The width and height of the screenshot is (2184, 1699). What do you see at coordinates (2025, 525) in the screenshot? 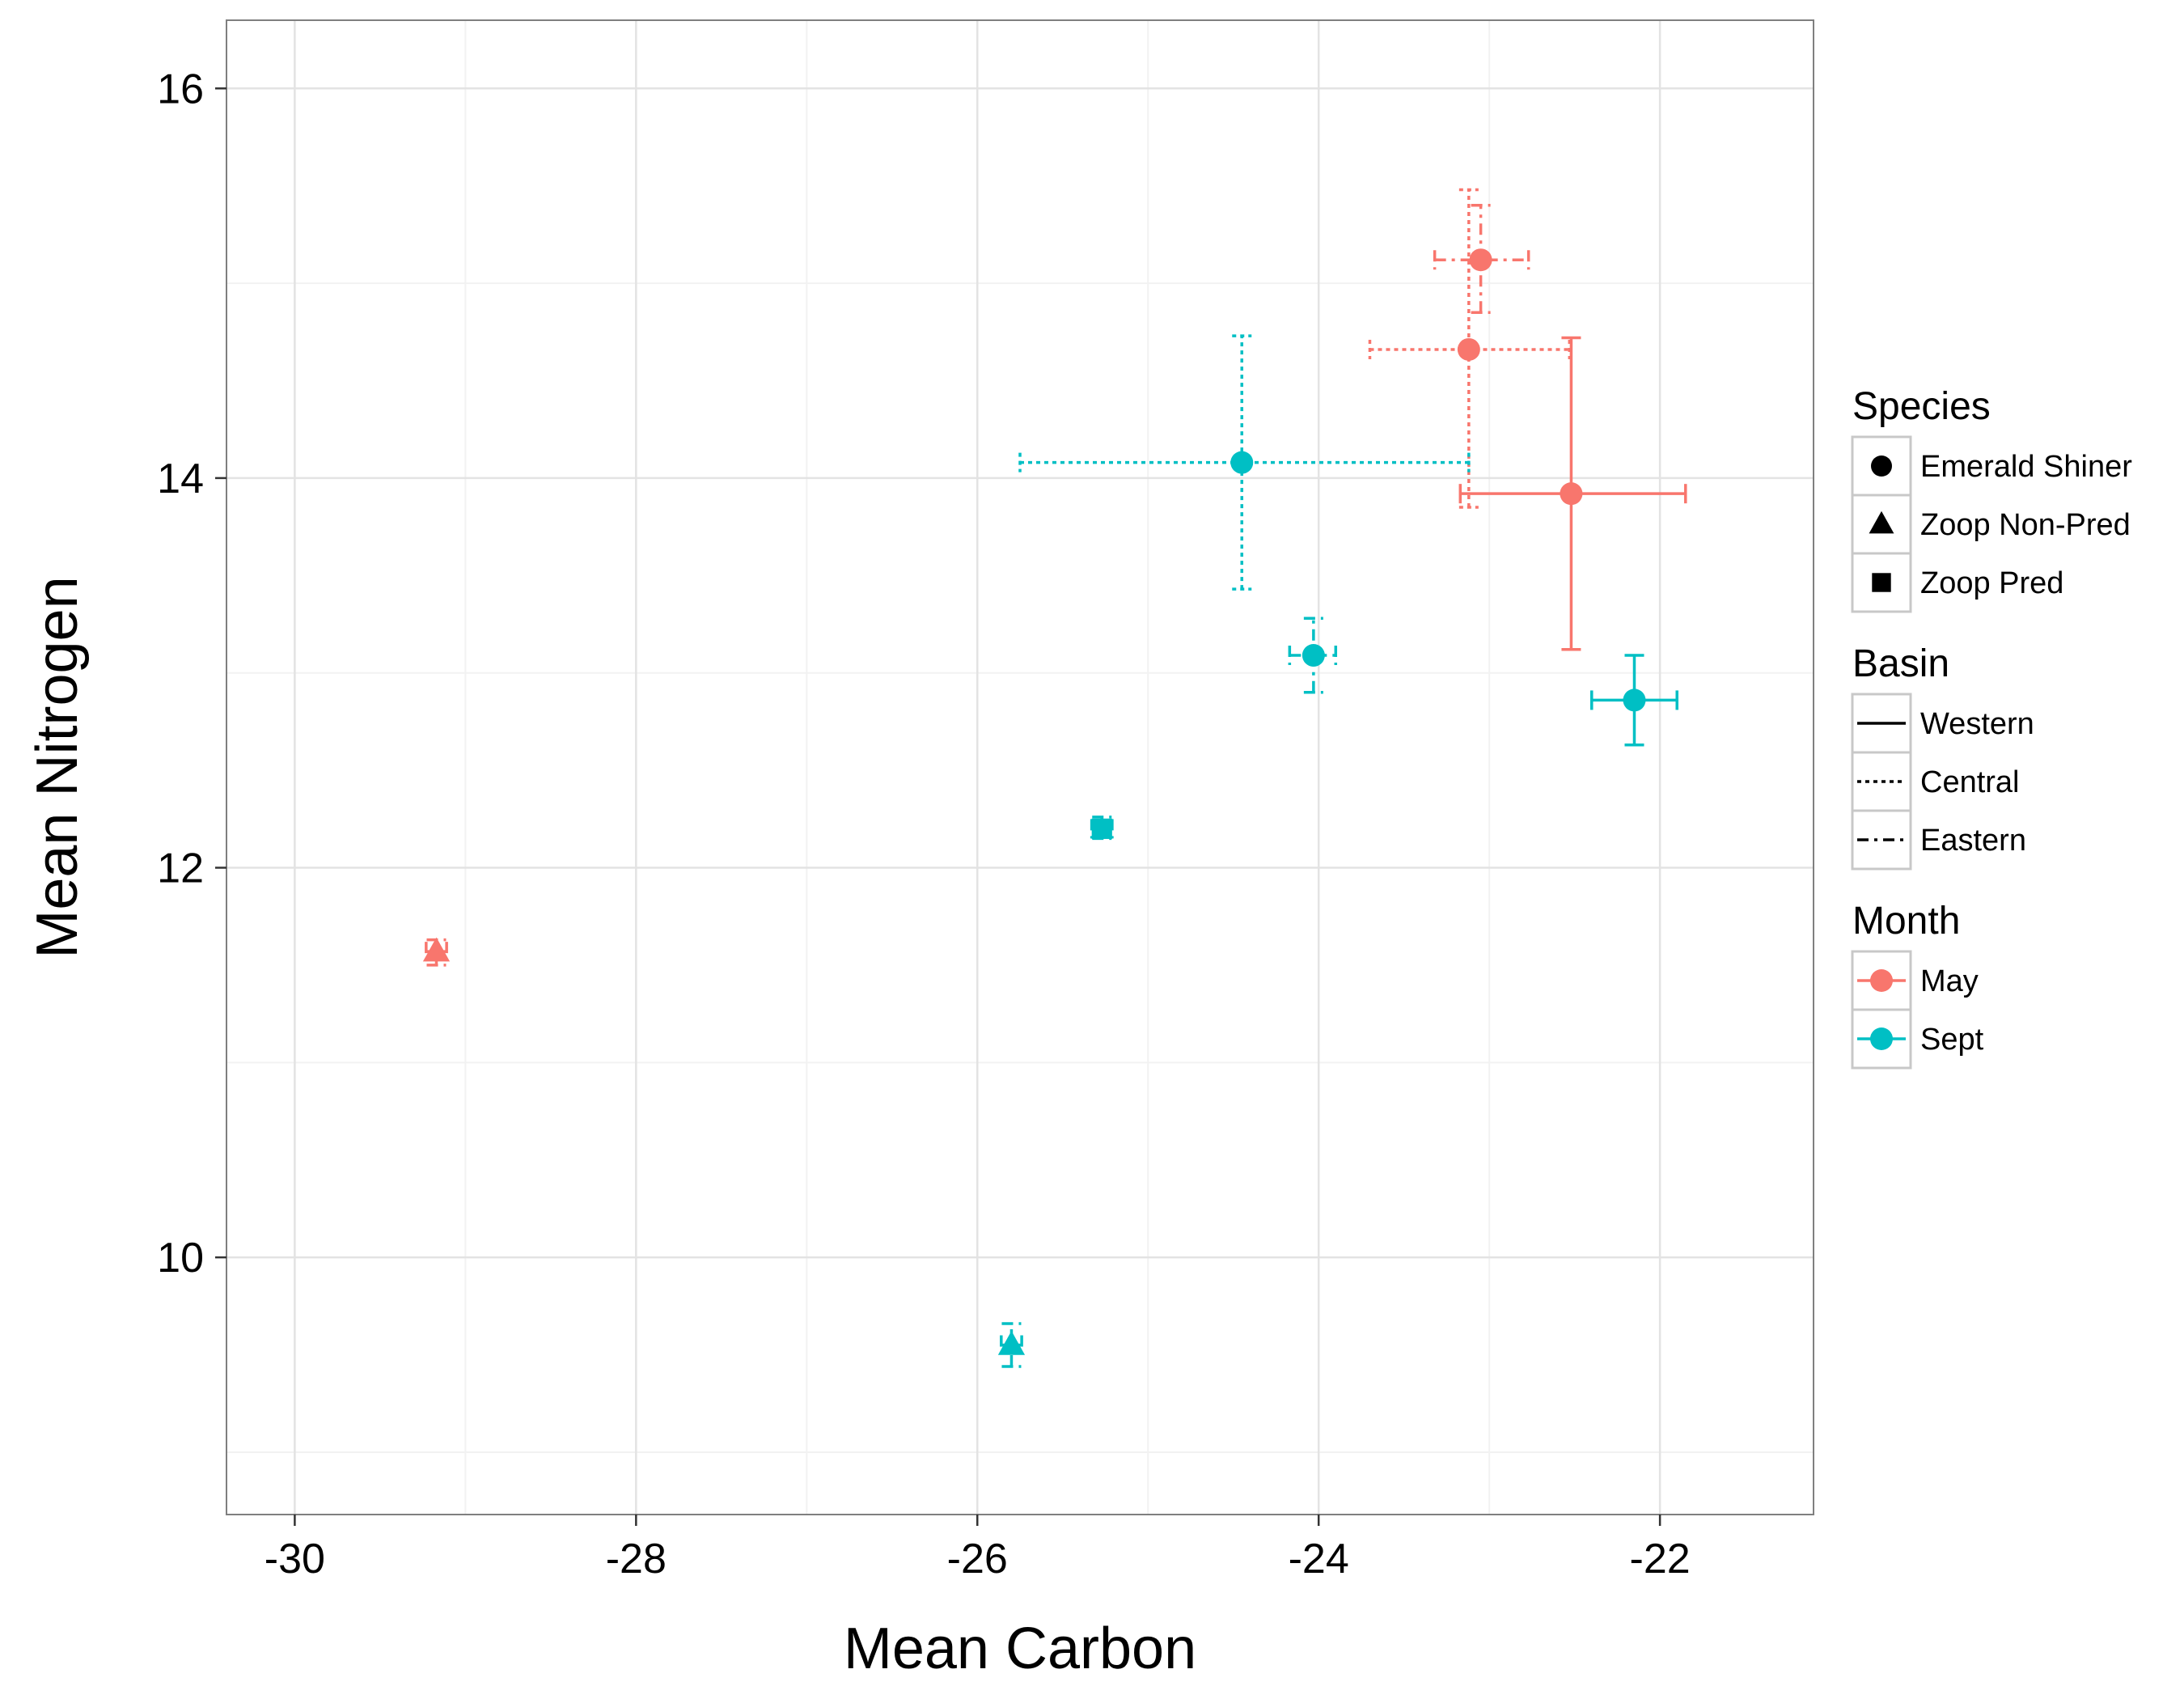
I see `legend-label: Zoop Non-Pred` at bounding box center [2025, 525].